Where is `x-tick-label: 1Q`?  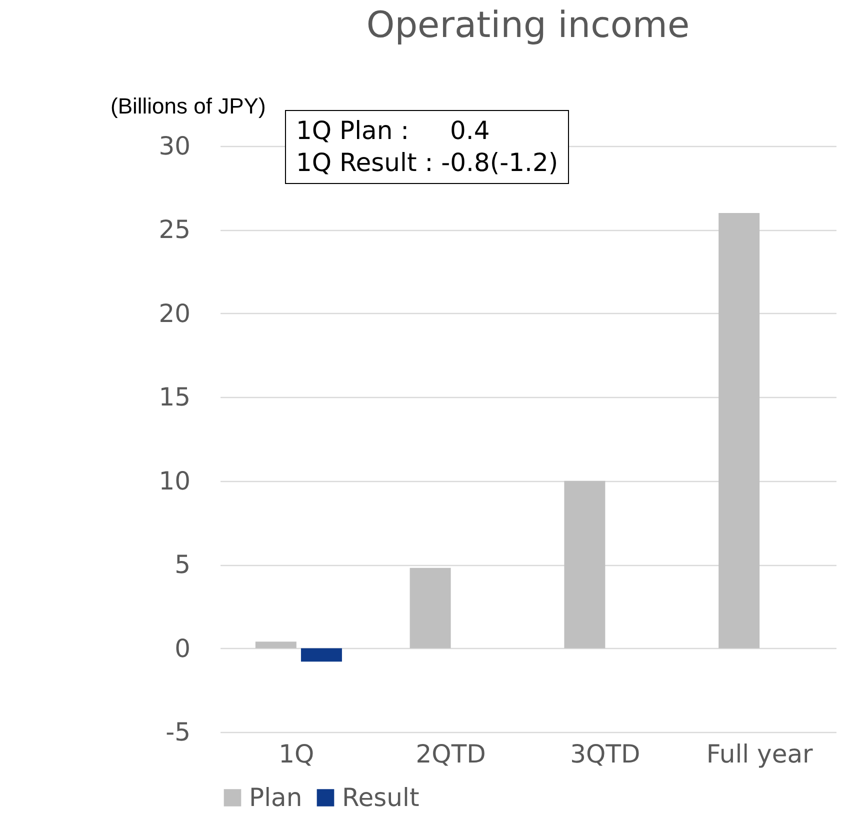 x-tick-label: 1Q is located at coordinates (296, 754).